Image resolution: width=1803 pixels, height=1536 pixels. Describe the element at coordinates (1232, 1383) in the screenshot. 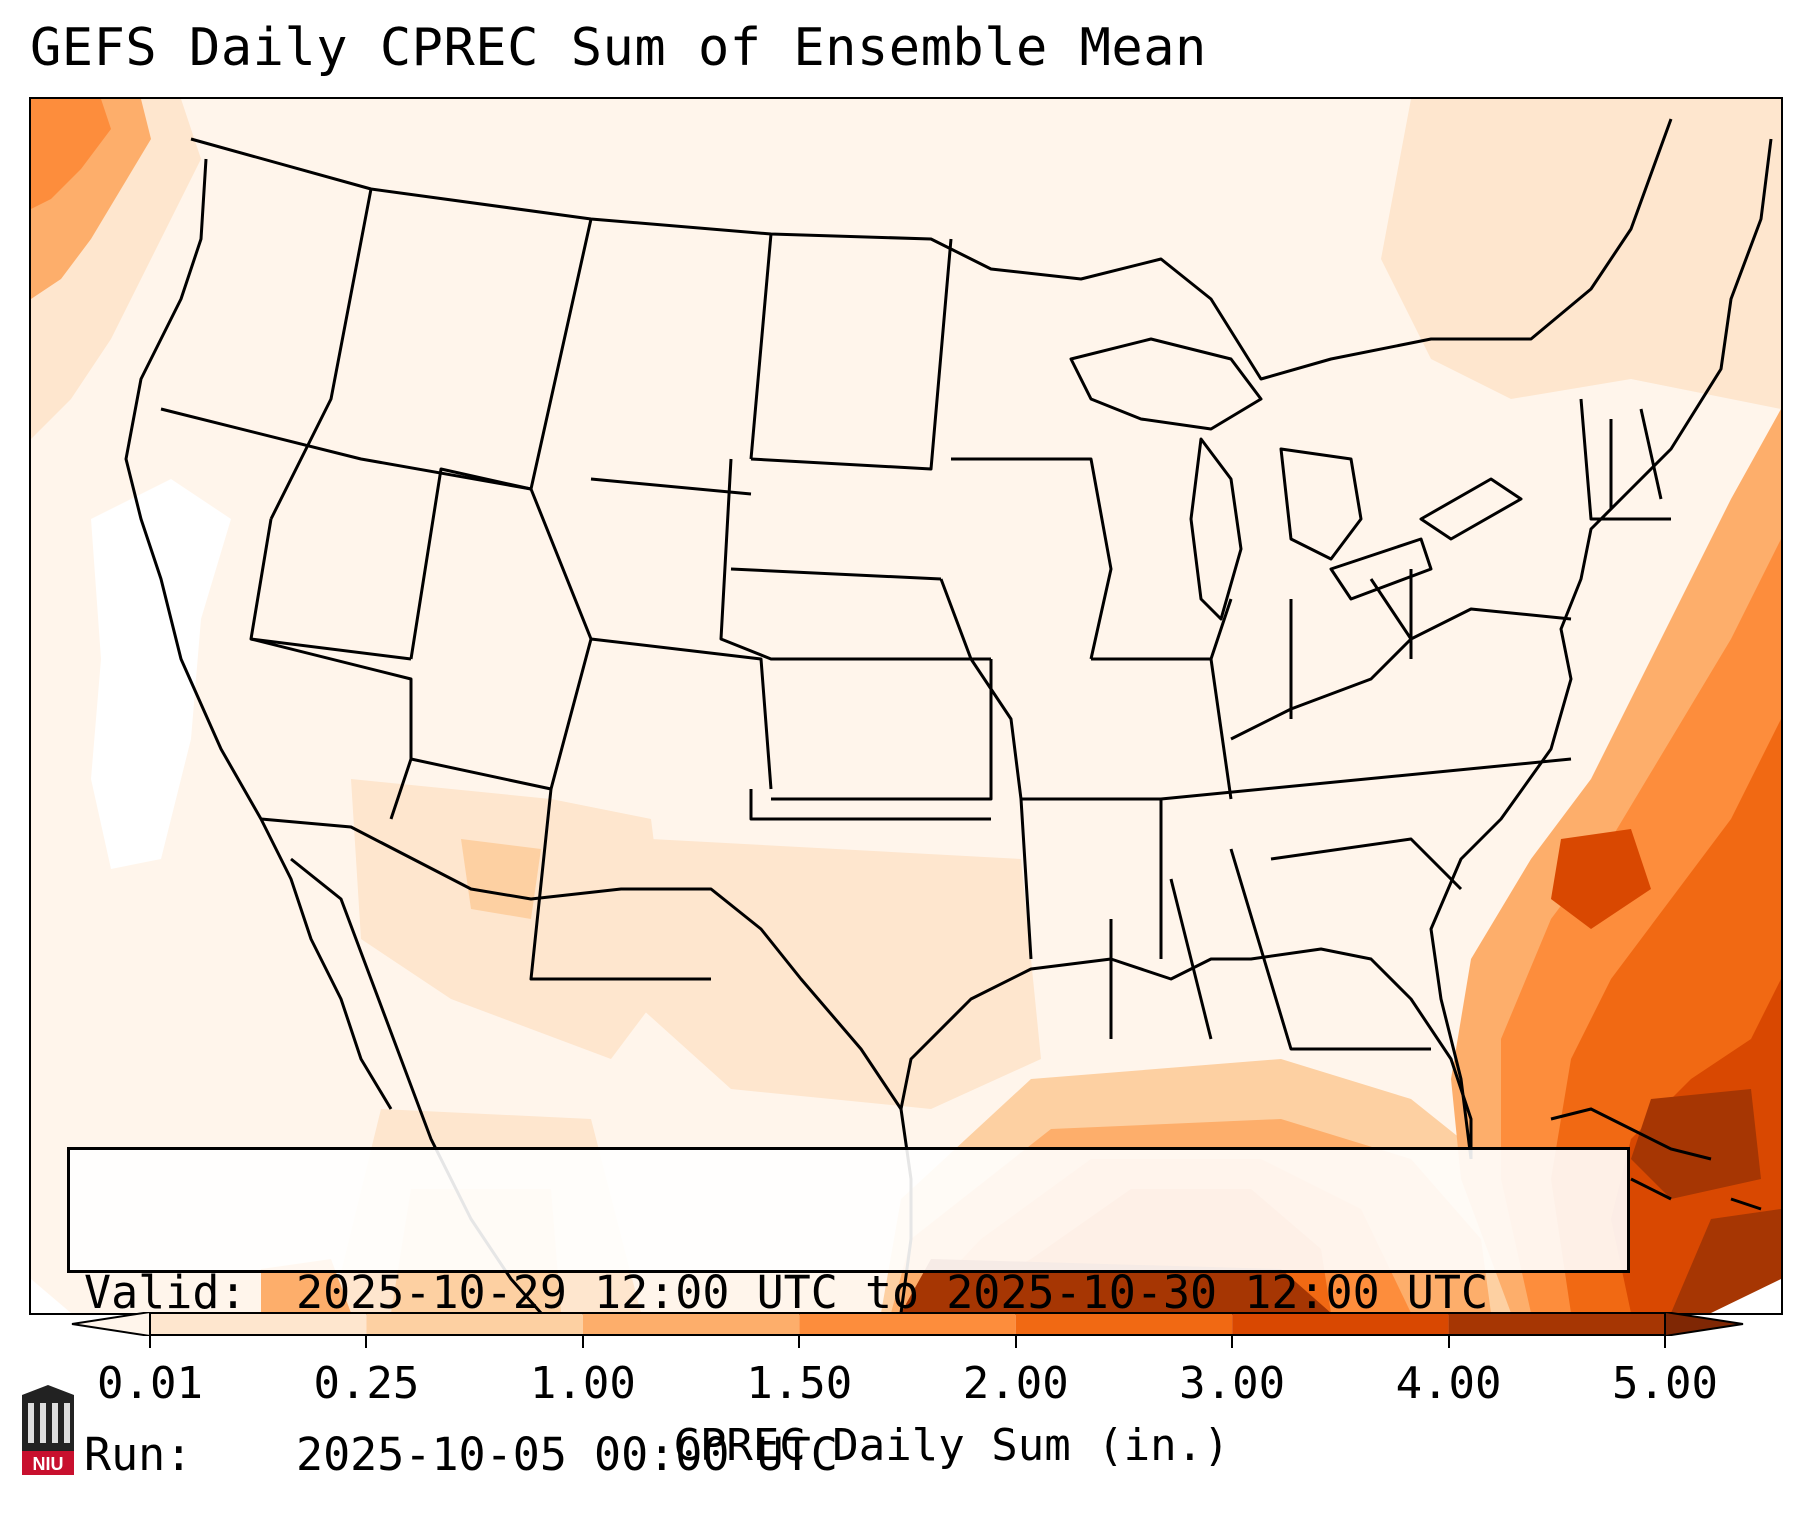

I see `colorbar-tick-label: 3.00` at that location.